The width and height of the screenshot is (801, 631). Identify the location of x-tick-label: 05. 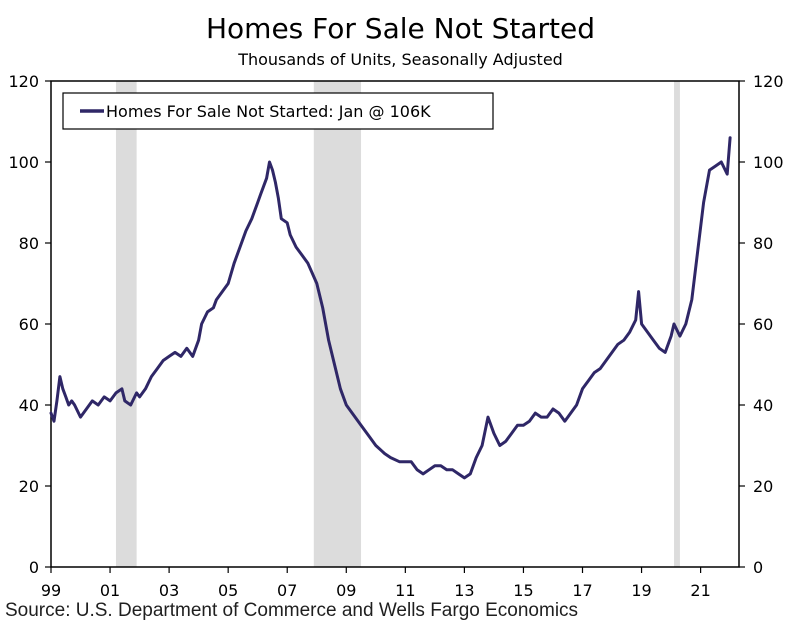
(228, 590).